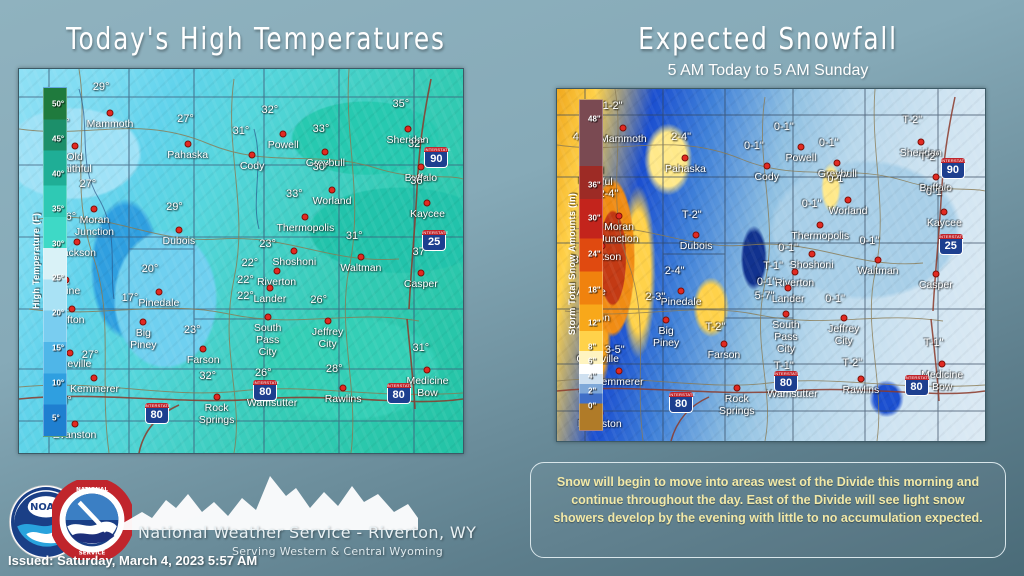 This screenshot has height=576, width=1024. What do you see at coordinates (843, 340) in the screenshot?
I see `city-label: City` at bounding box center [843, 340].